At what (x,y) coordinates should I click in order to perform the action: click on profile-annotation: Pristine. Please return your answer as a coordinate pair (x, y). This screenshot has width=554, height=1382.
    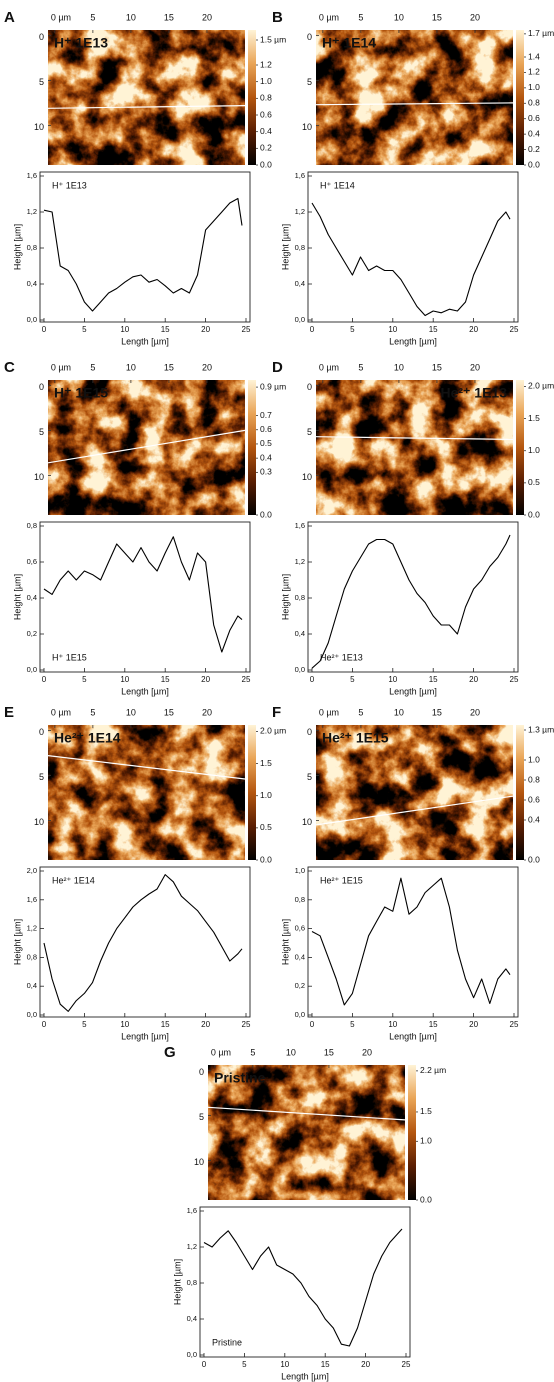
    Looking at the image, I should click on (227, 1342).